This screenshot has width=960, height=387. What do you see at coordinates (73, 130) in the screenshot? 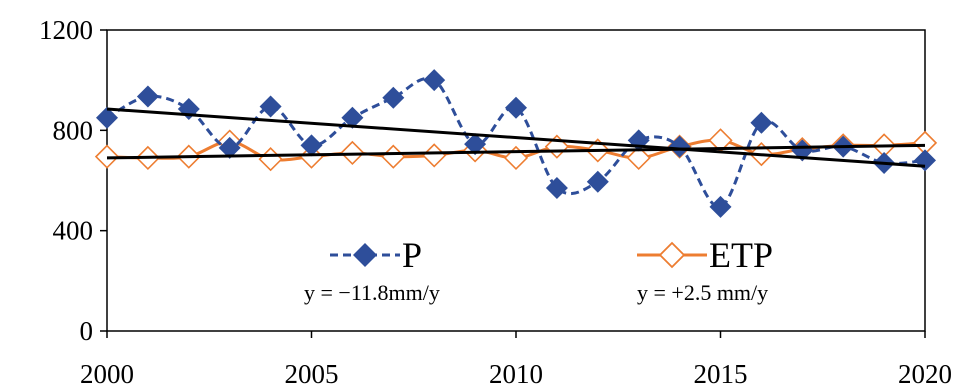
I see `y-tick-label: 800` at bounding box center [73, 130].